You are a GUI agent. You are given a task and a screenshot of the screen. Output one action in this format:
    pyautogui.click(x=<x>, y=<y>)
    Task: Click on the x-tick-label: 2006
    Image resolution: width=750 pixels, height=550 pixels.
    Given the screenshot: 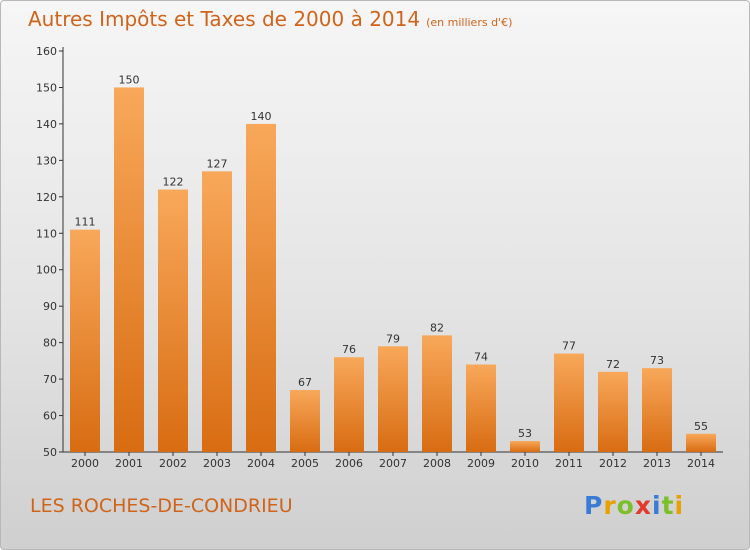 What is the action you would take?
    pyautogui.click(x=349, y=463)
    